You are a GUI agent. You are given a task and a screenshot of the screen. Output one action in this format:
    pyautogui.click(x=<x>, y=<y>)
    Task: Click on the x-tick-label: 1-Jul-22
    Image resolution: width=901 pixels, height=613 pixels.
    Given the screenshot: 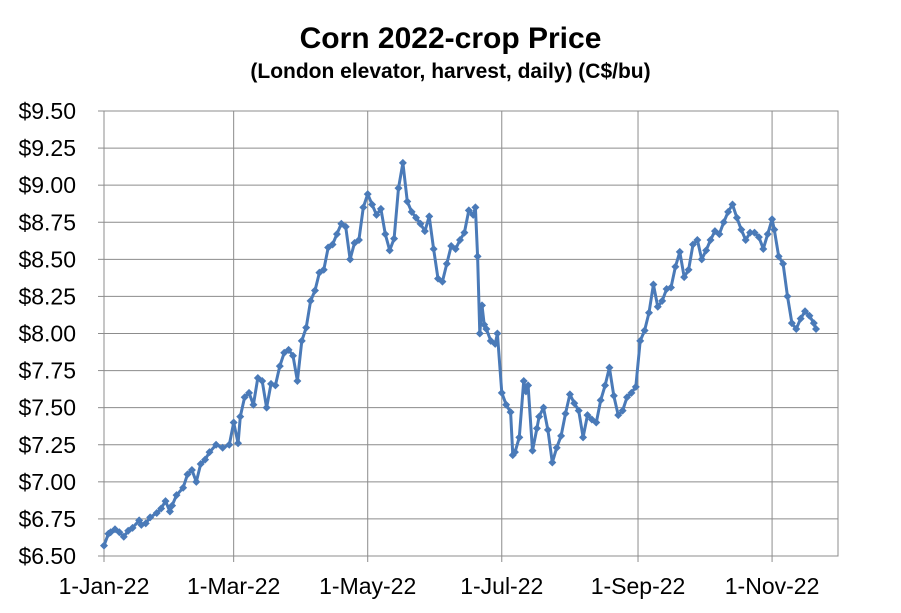 What is the action you would take?
    pyautogui.click(x=501, y=586)
    